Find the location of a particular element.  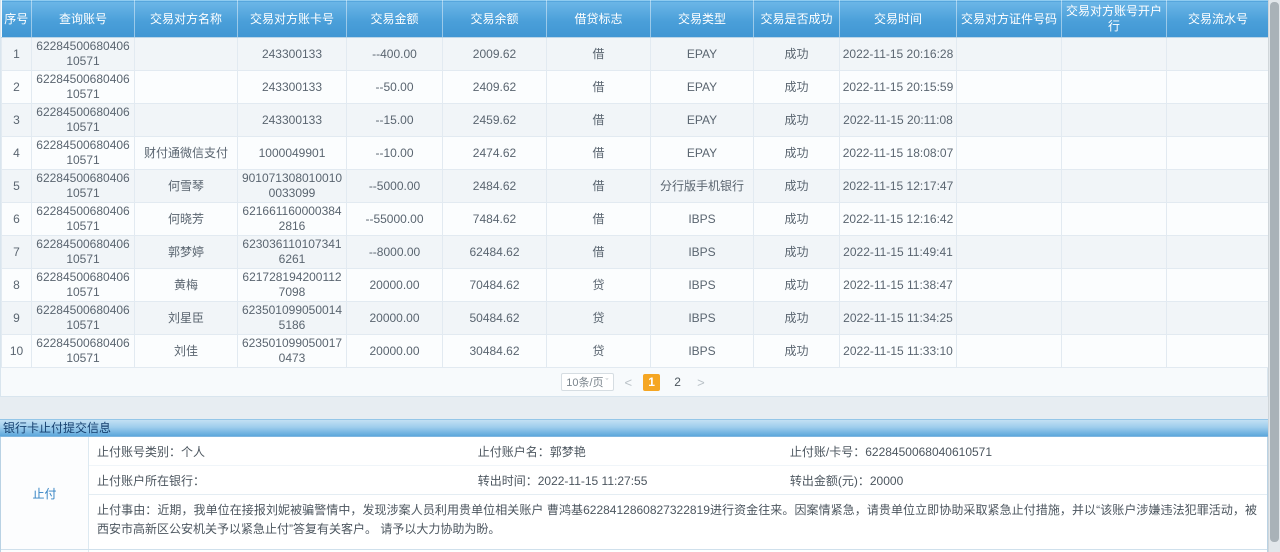

next-page-button: > is located at coordinates (701, 382).